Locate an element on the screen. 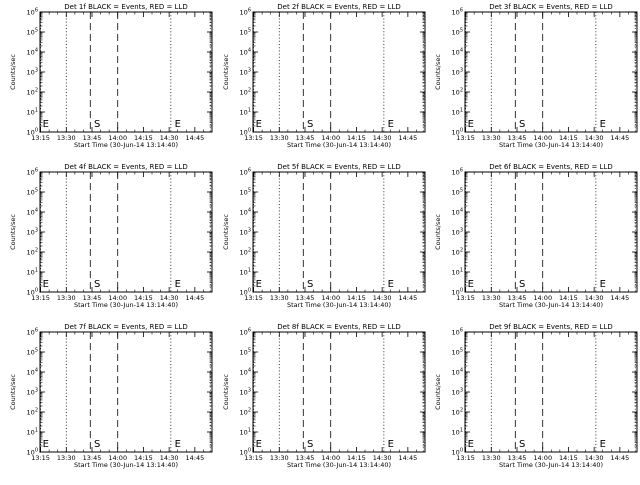 This screenshot has width=640, height=485. y-tick-exponent: 2 is located at coordinates (249, 91).